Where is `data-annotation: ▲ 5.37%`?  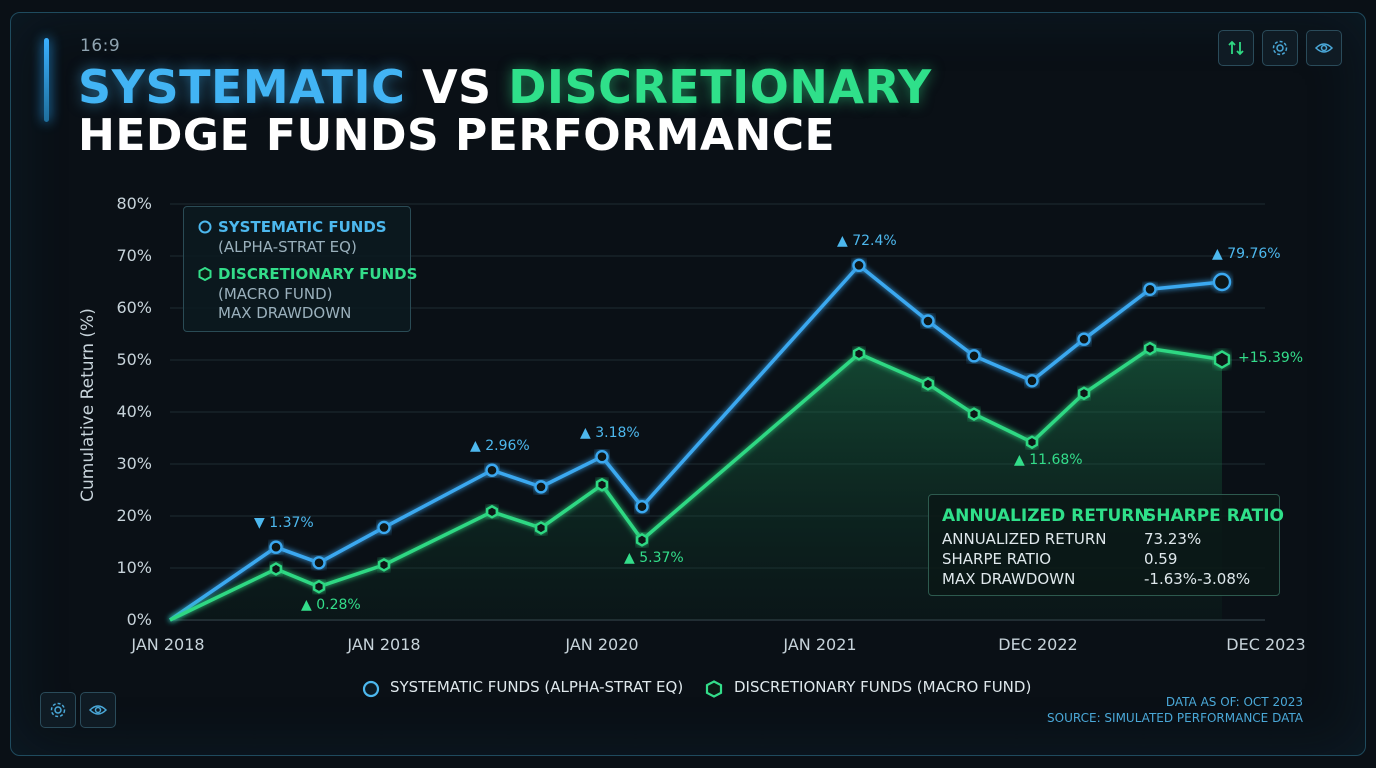
data-annotation: ▲ 5.37% is located at coordinates (654, 557).